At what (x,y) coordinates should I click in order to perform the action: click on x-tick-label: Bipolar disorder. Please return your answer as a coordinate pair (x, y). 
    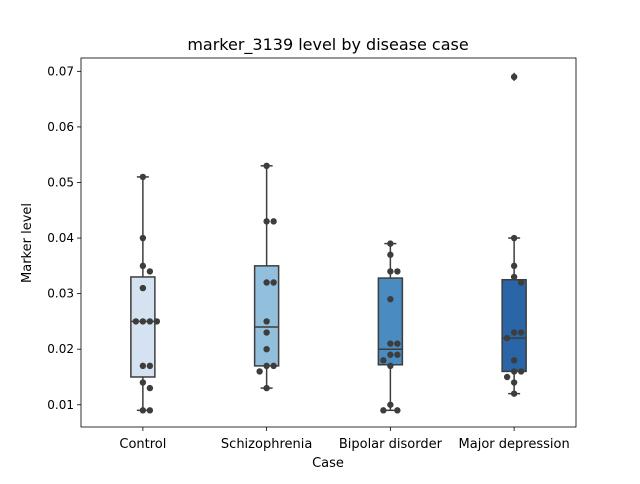
    Looking at the image, I should click on (391, 444).